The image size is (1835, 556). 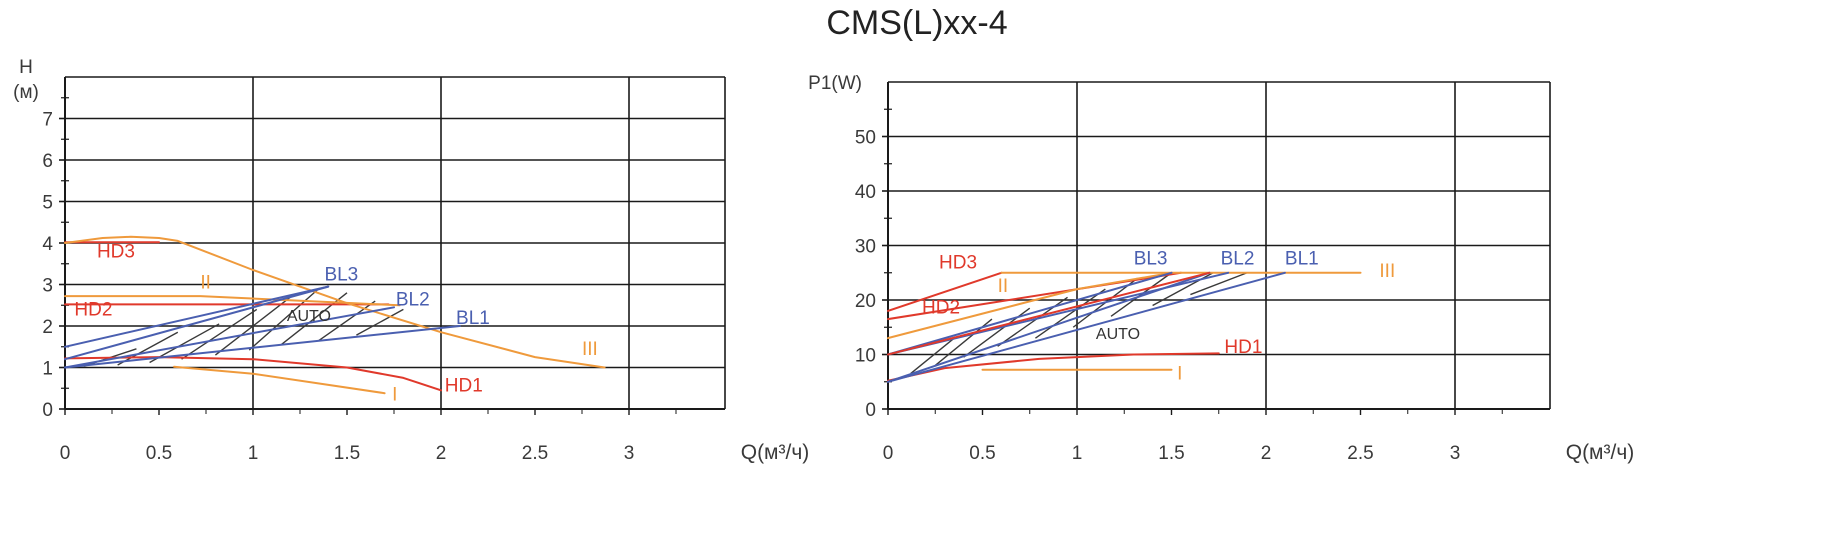 What do you see at coordinates (916, 23) in the screenshot?
I see `chart-title: CMS(L)xx-4` at bounding box center [916, 23].